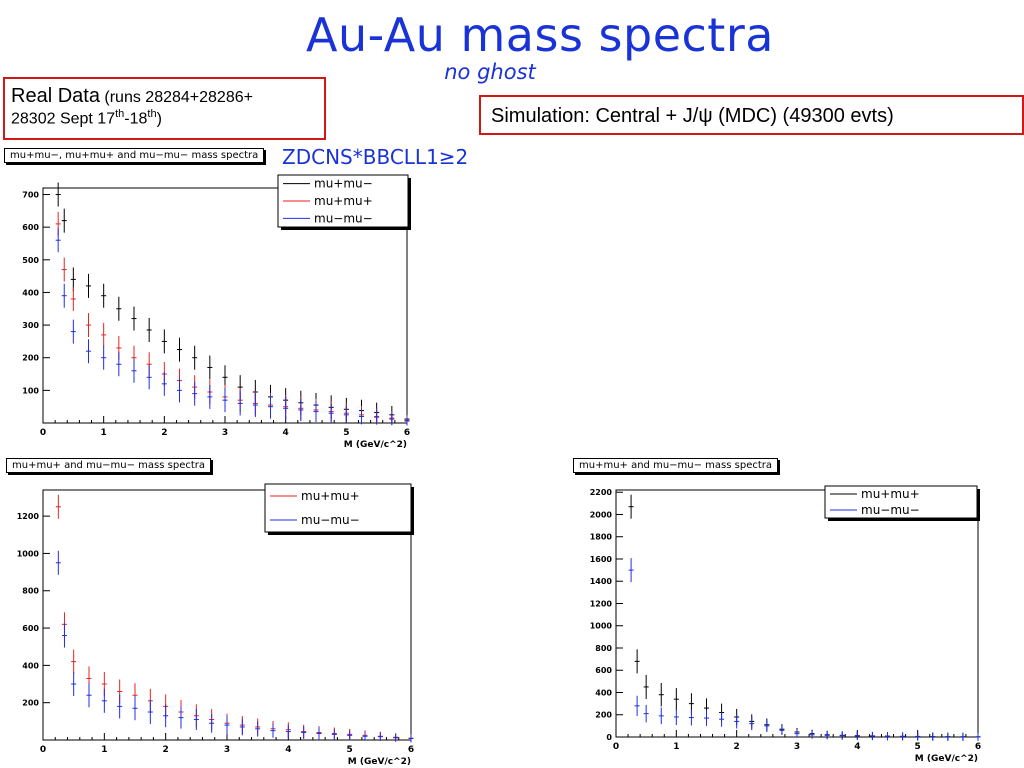 This screenshot has height=768, width=1024. I want to click on plot-frame, so click(797, 613).